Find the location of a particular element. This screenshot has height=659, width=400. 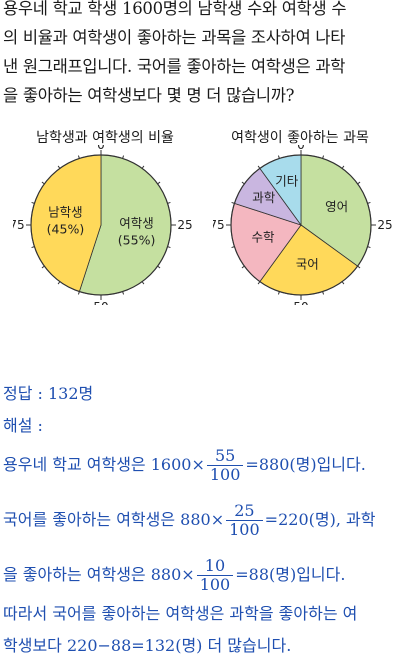

answer: 정답 : 132명 is located at coordinates (48, 393).